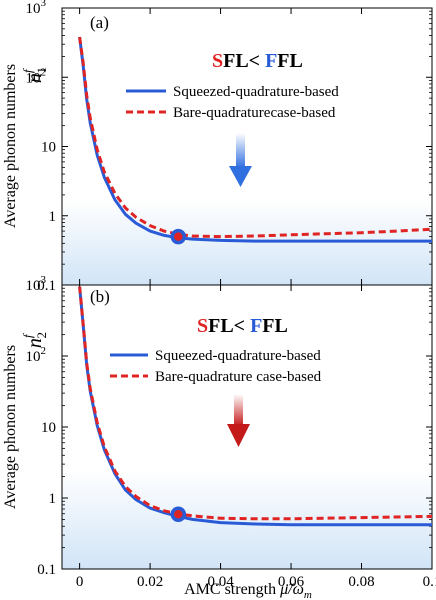 The height and width of the screenshot is (600, 436). I want to click on y-tick-label-a-0: 0.1, so click(46, 286).